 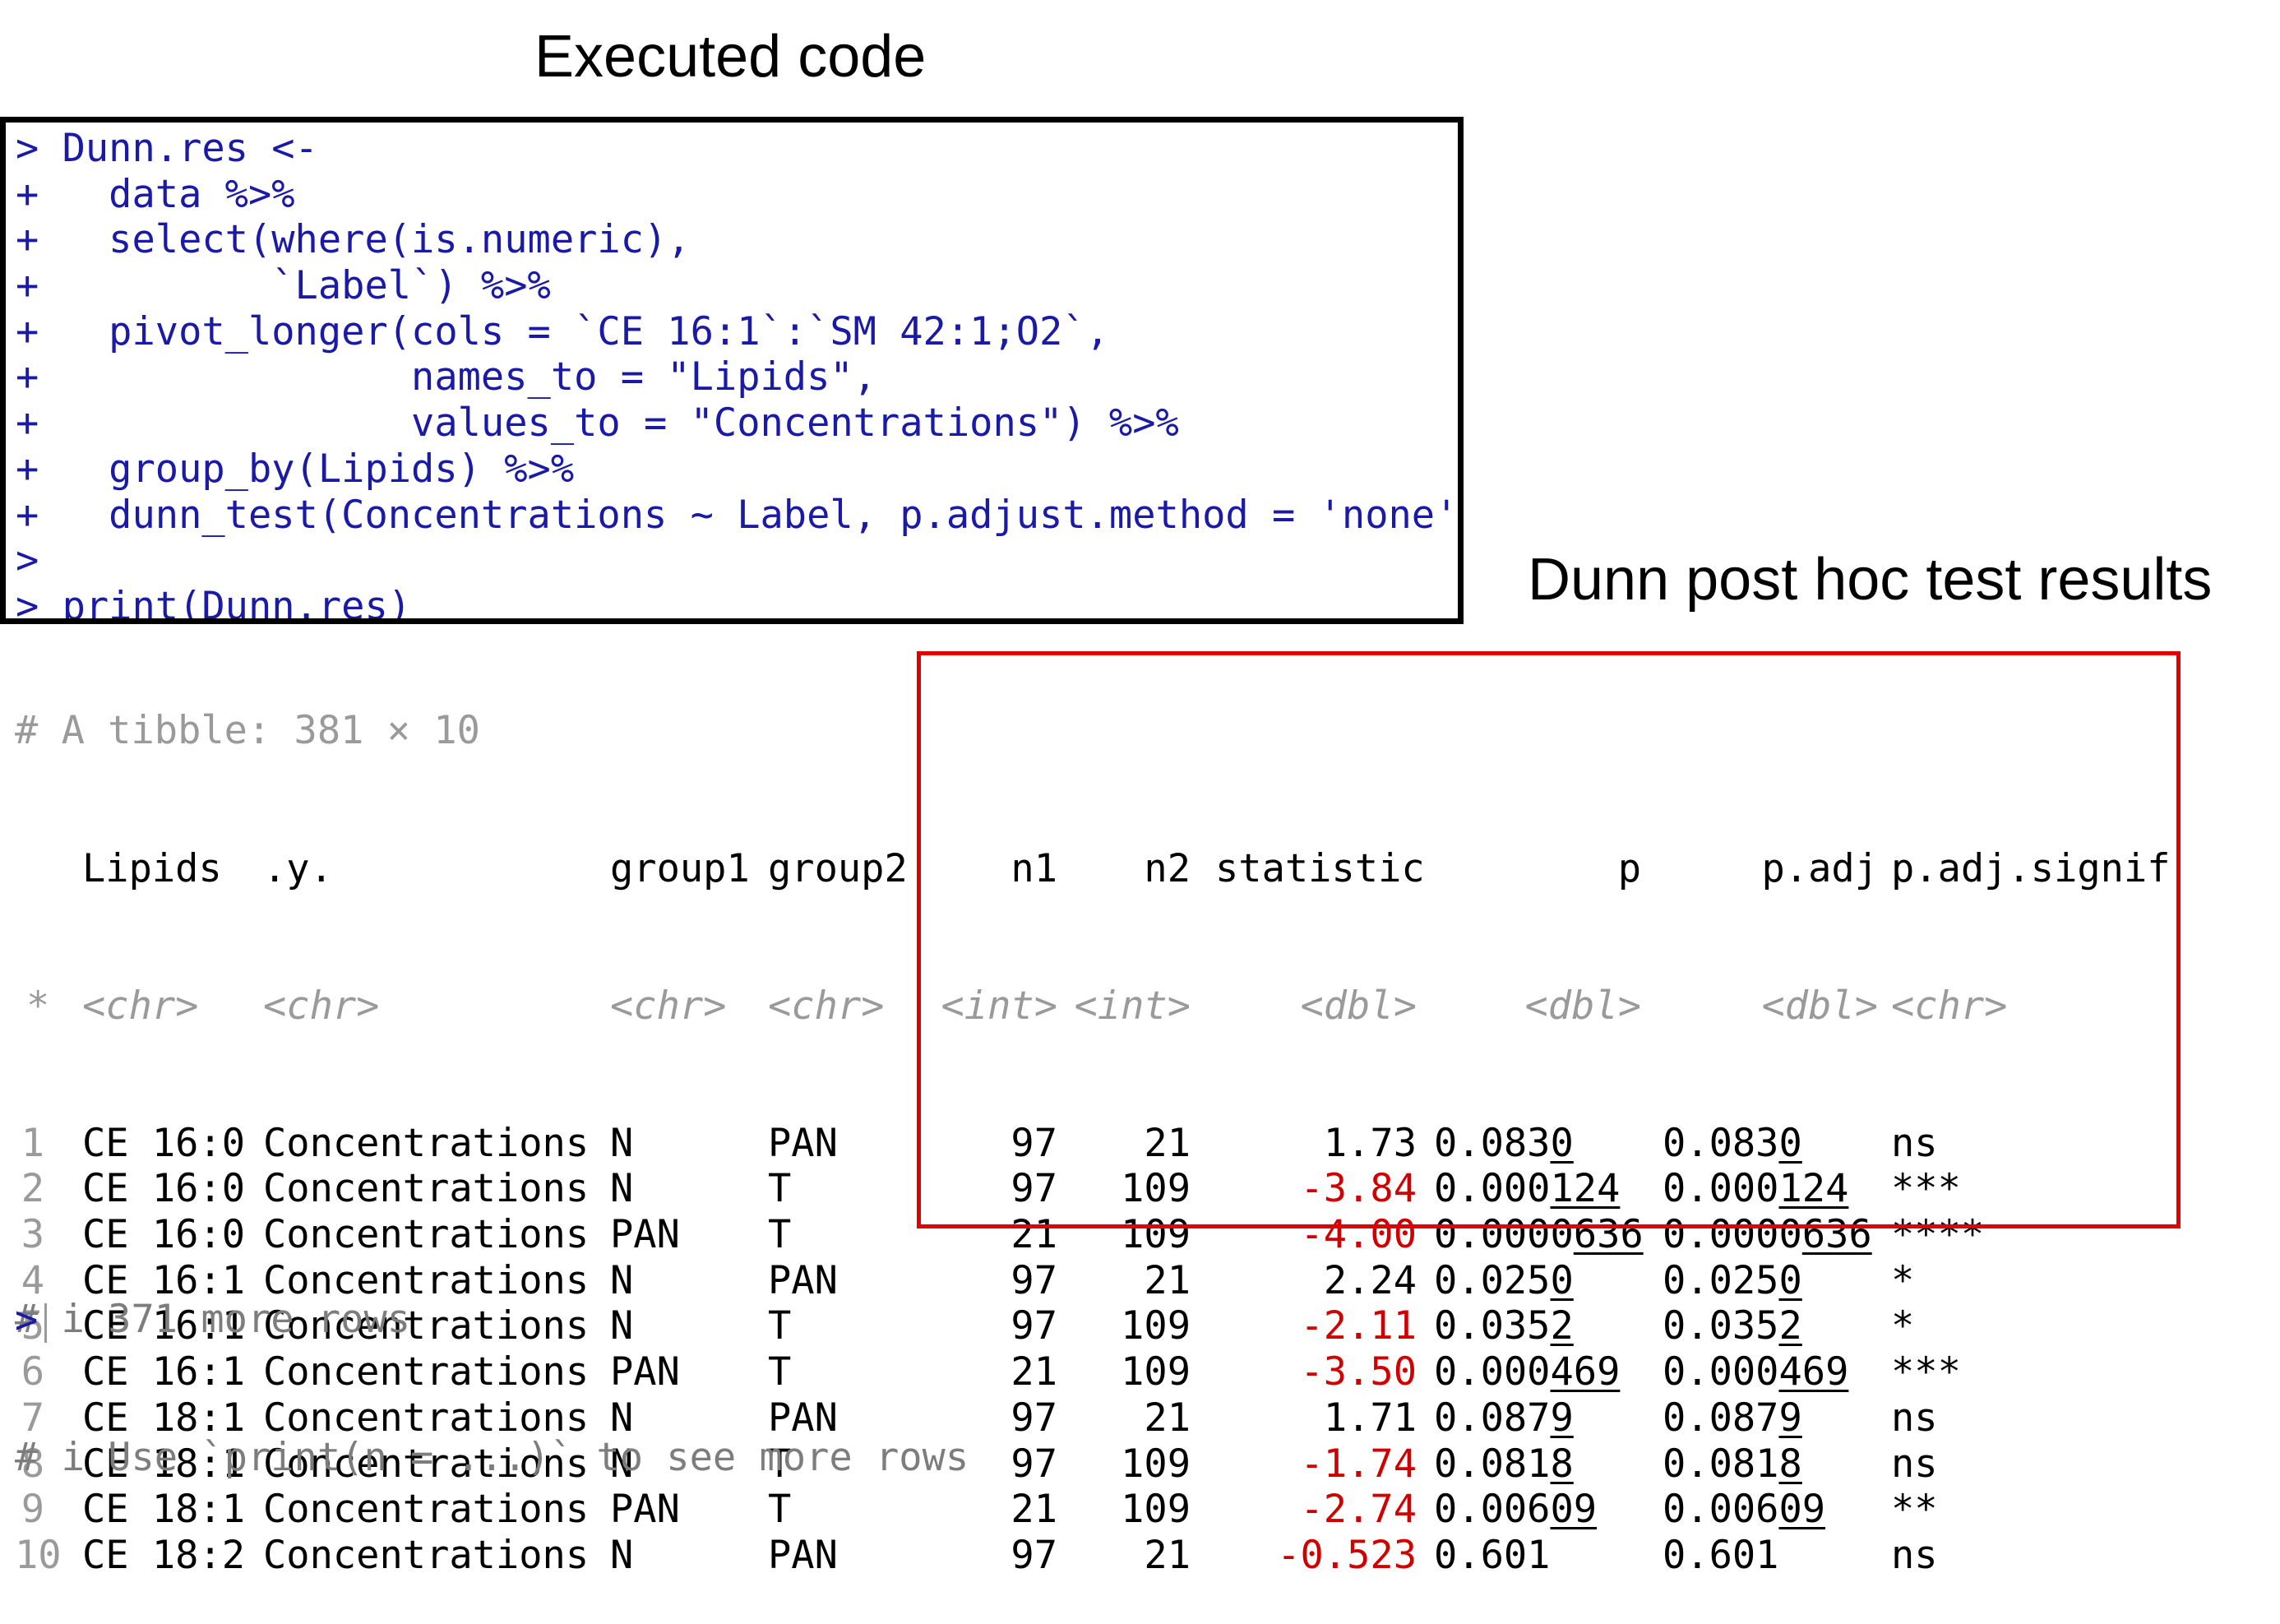 I want to click on p-value-significant-digits: 0, so click(x=1562, y=1280).